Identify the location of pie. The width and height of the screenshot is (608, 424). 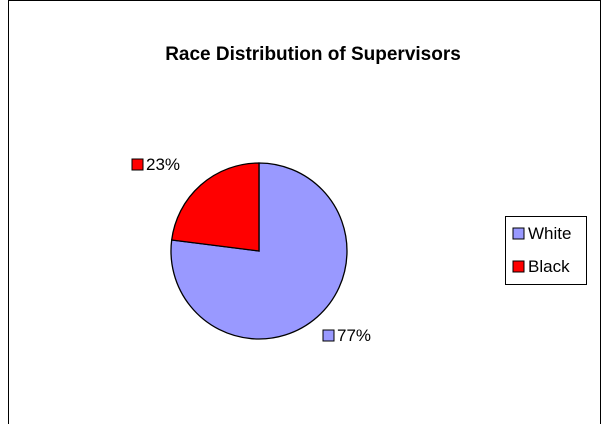
(259, 251).